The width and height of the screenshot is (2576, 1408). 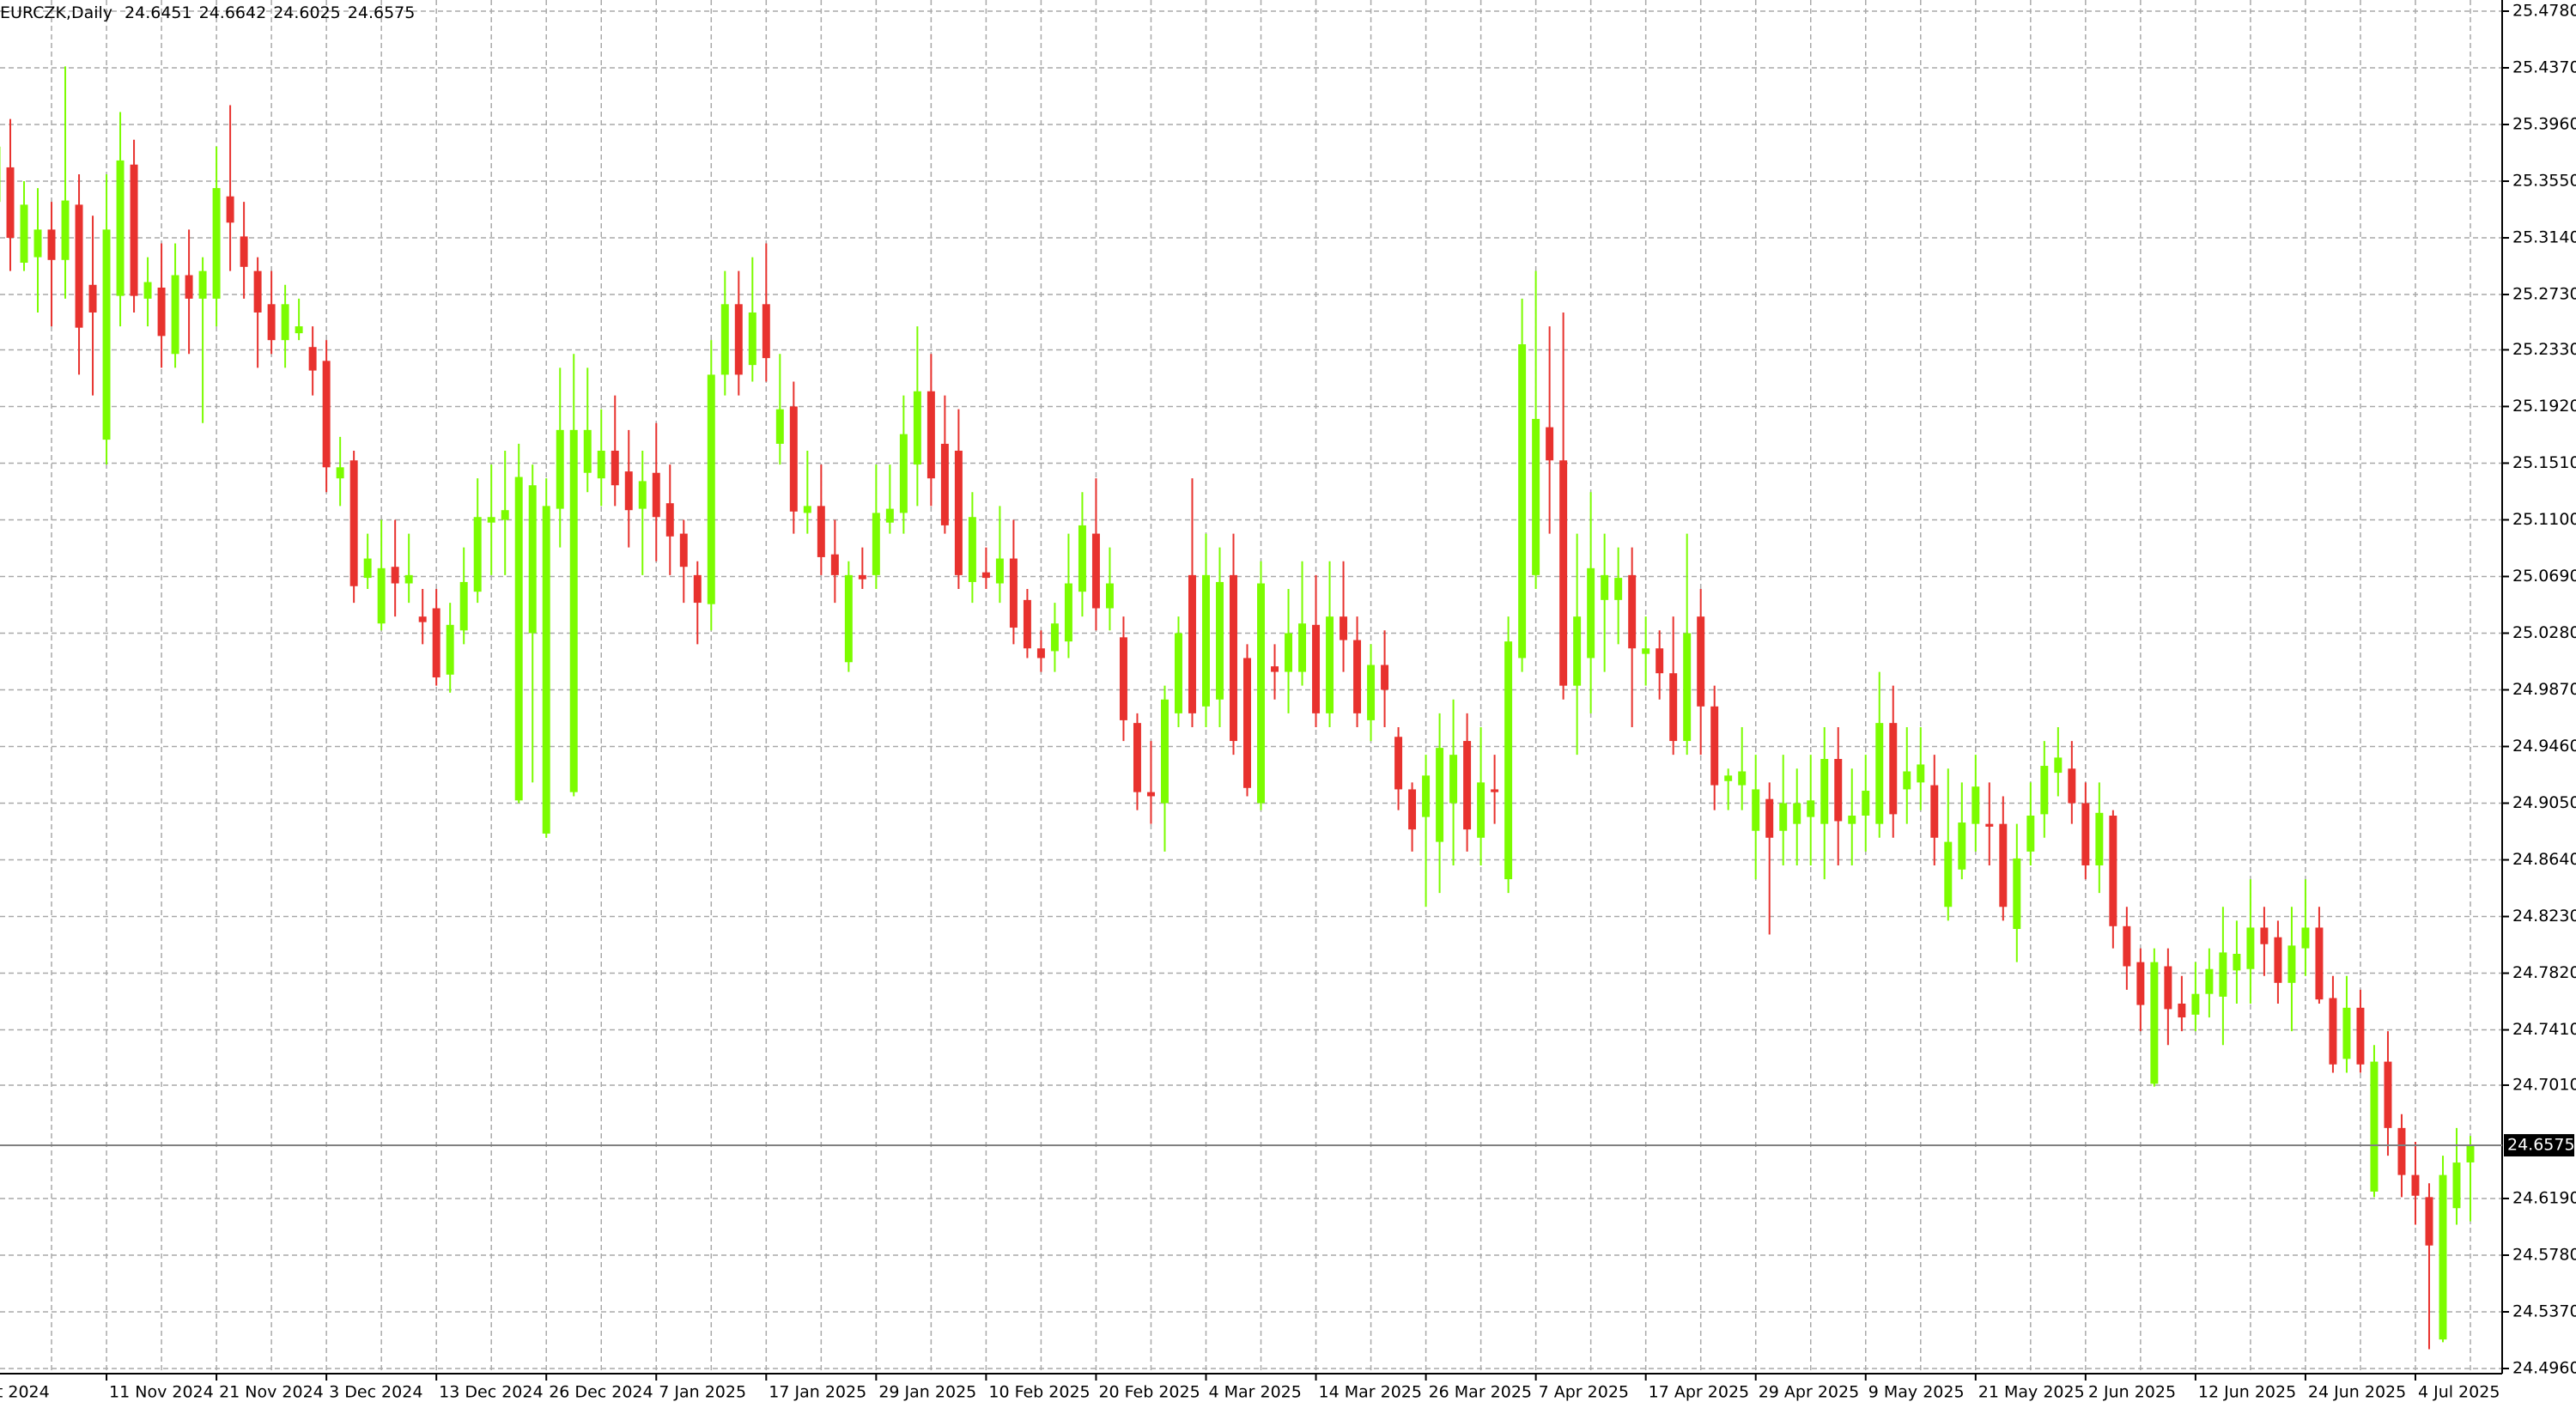 I want to click on y-tick-label: 25.3140, so click(x=2544, y=237).